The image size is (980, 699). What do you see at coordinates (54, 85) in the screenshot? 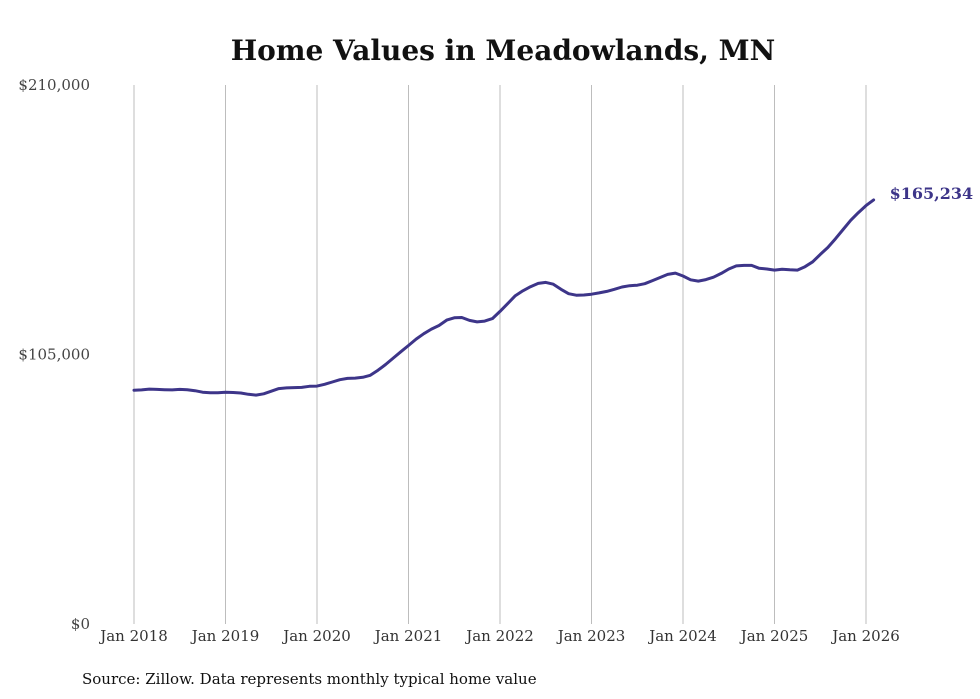
I see `y-tick-label: $210,000` at bounding box center [54, 85].